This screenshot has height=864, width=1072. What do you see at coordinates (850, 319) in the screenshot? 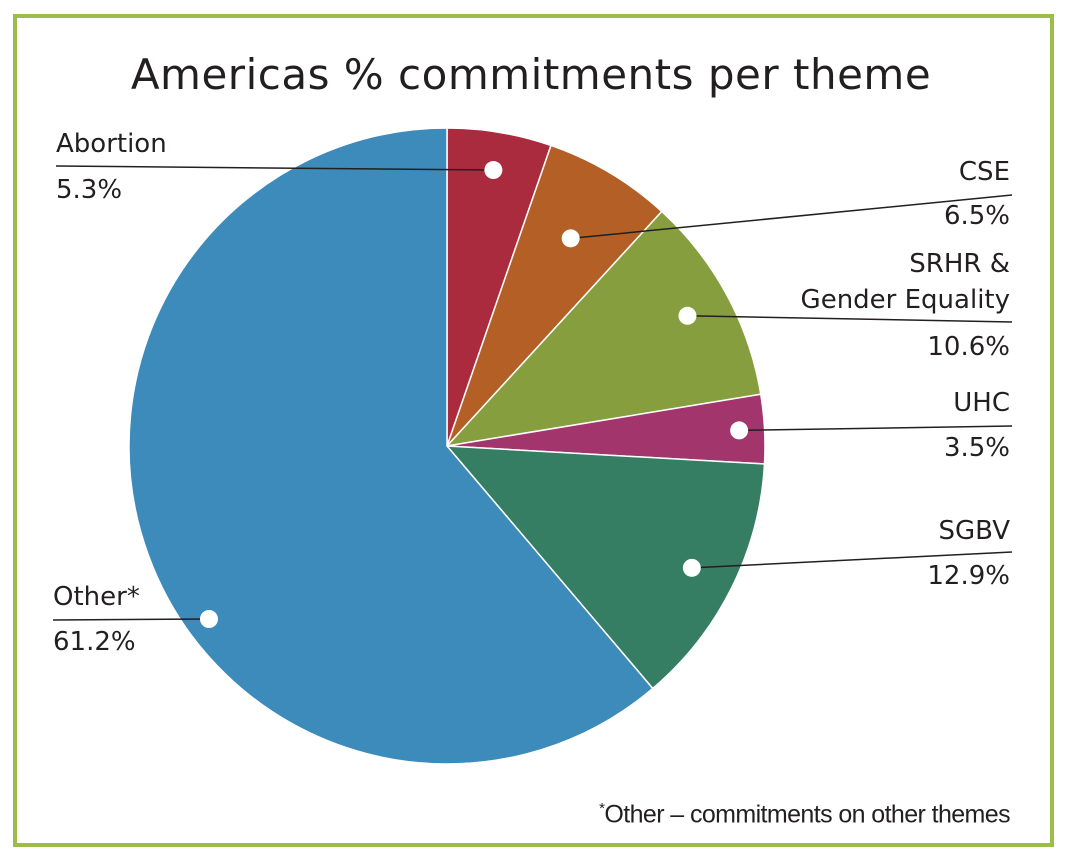
I see `leader-line-srhr` at bounding box center [850, 319].